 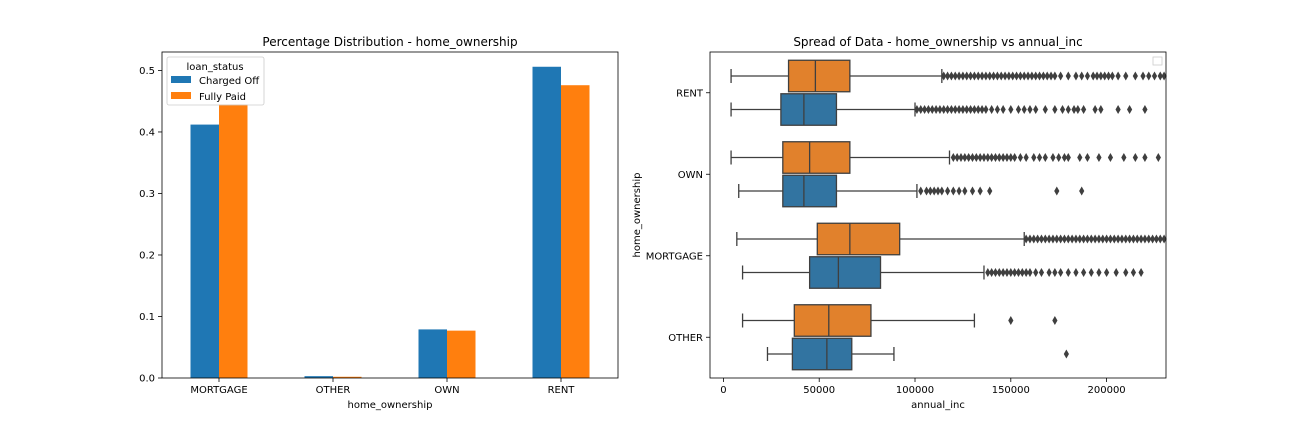 I want to click on legend-label-fully-paid: Fully Paid, so click(x=222, y=97).